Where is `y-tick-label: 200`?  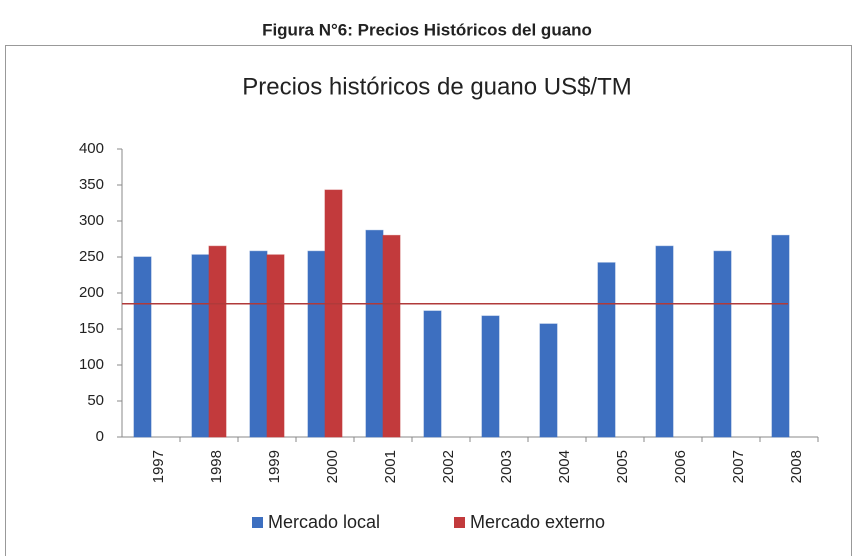
y-tick-label: 200 is located at coordinates (91, 292).